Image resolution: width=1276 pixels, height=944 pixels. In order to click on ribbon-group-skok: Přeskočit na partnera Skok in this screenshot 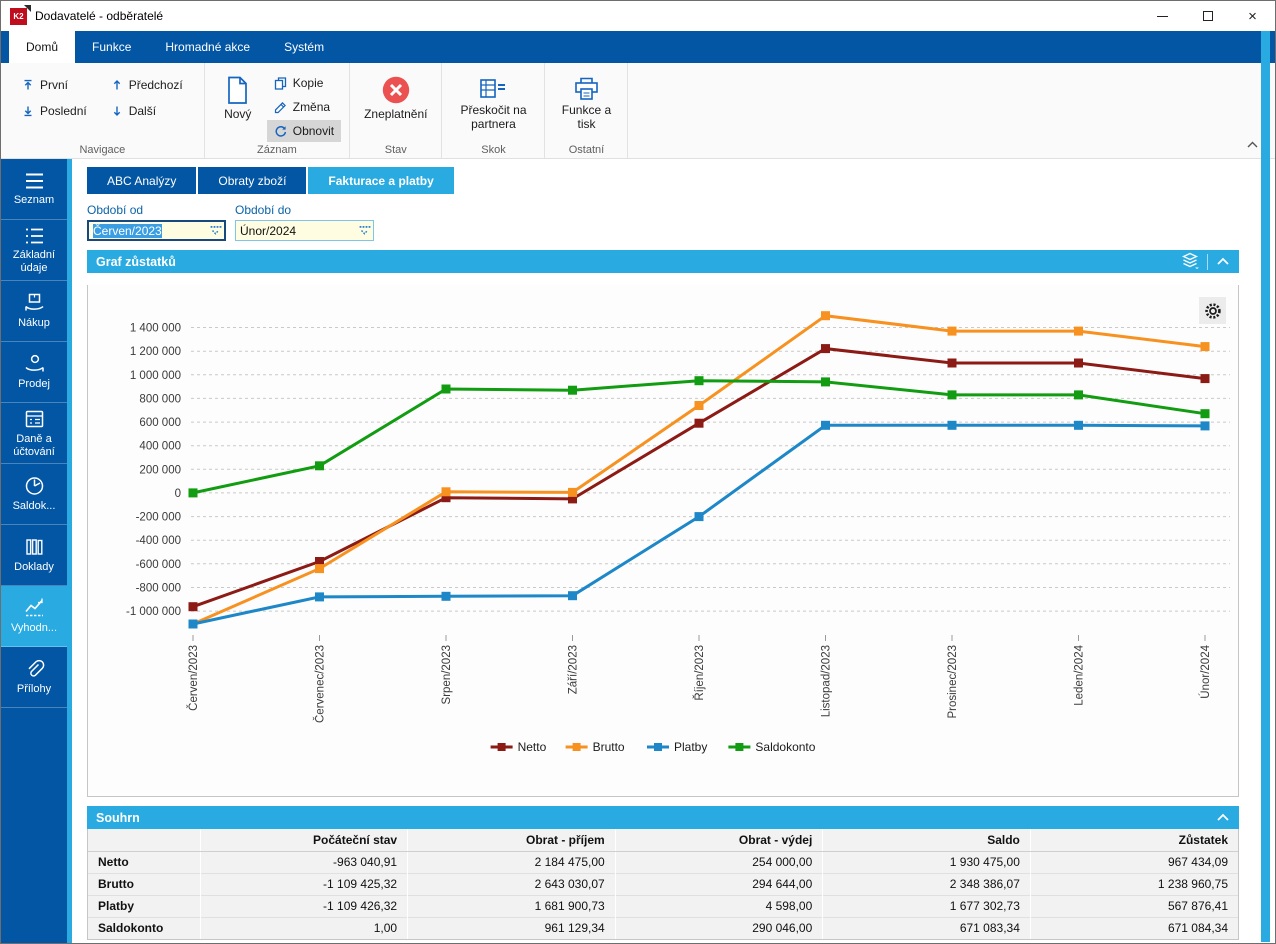, I will do `click(494, 110)`.